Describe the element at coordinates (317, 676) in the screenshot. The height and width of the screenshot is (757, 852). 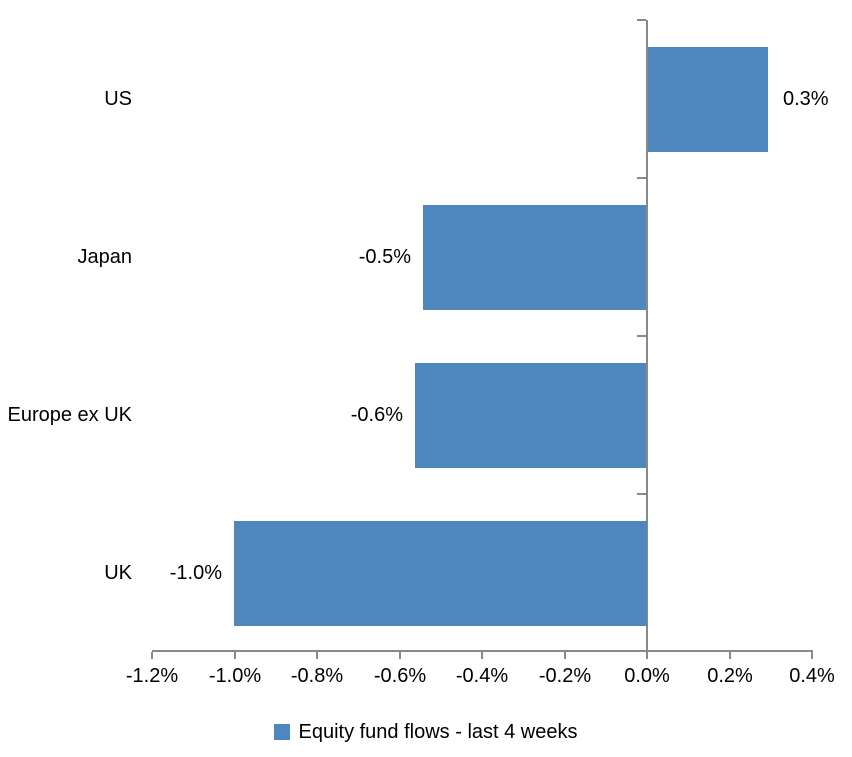
I see `x-tick-label: -0.8%` at that location.